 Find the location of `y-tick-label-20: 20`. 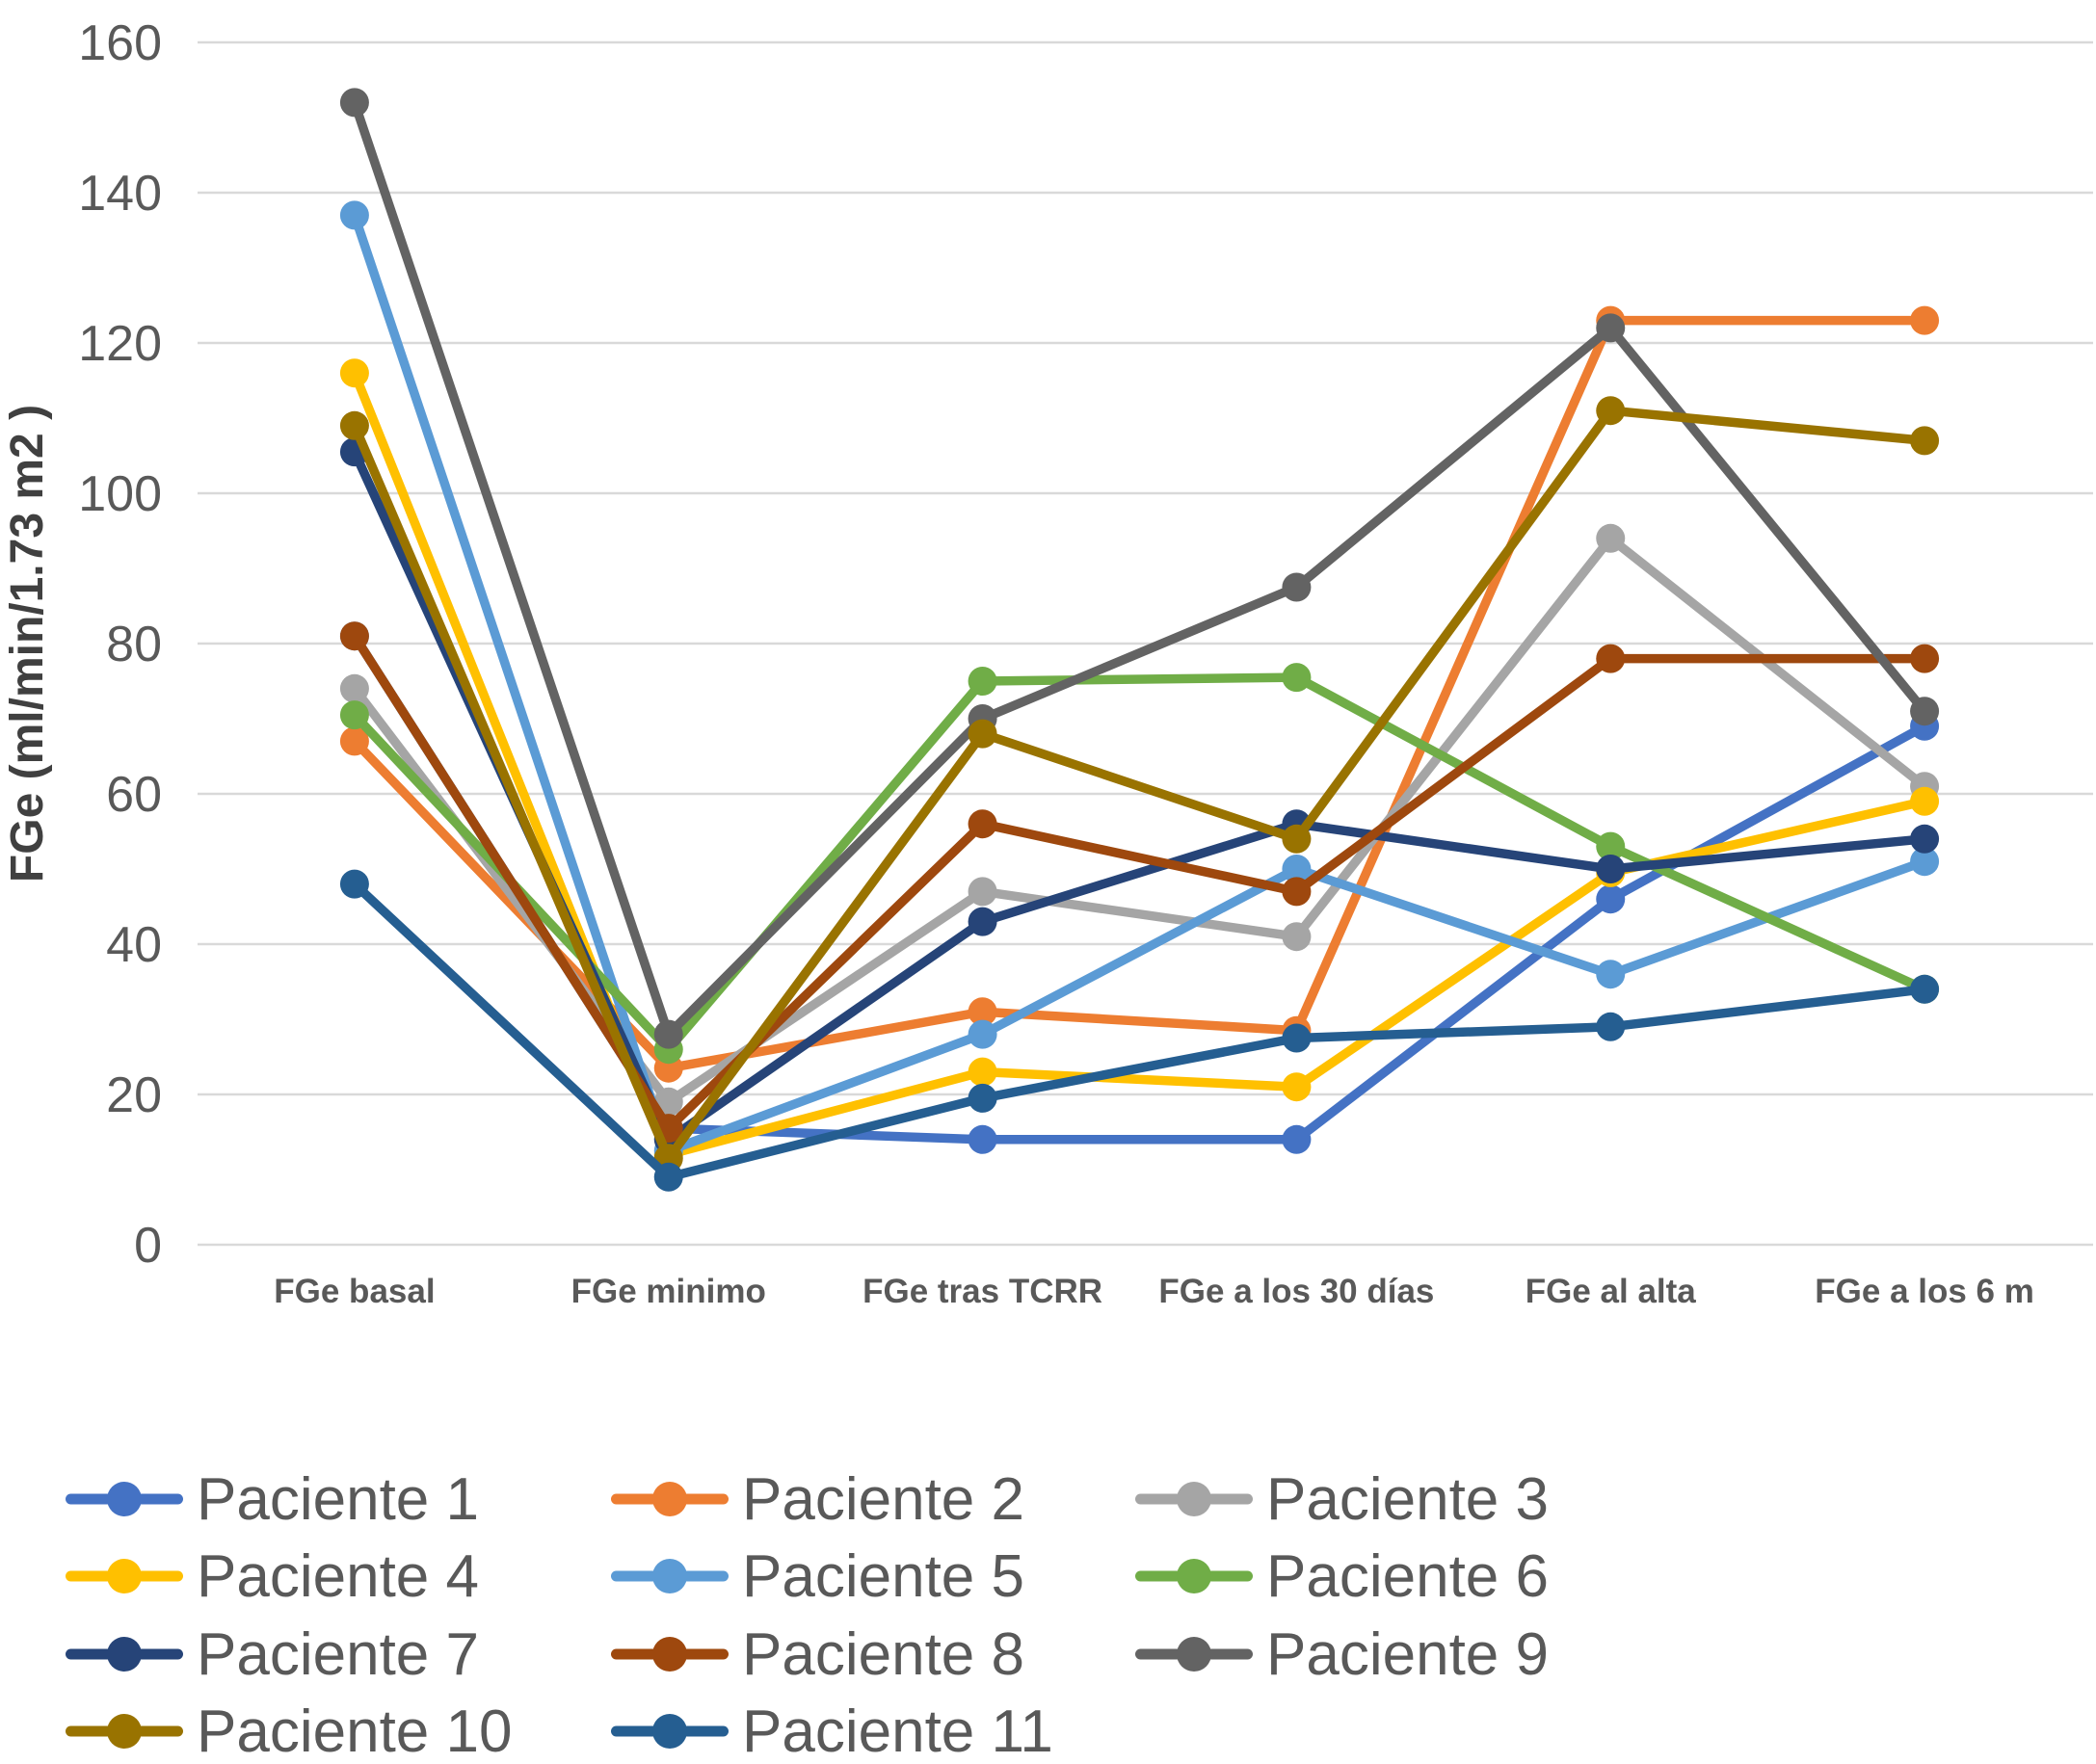

y-tick-label-20: 20 is located at coordinates (134, 1095).